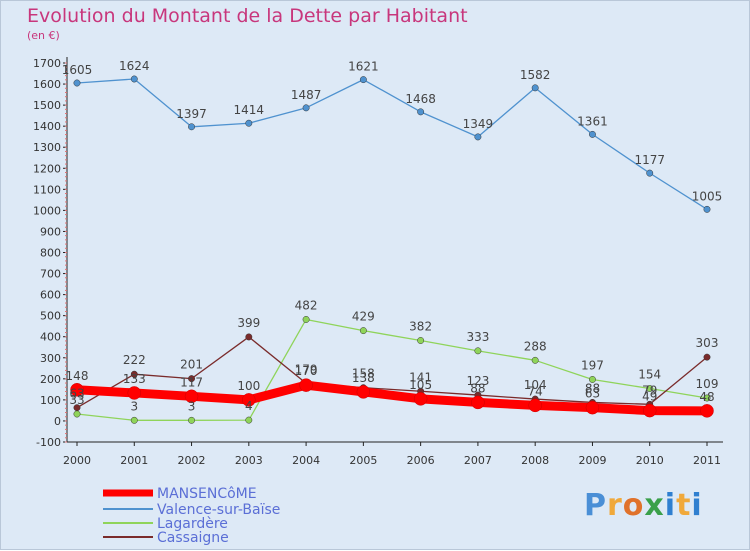  Describe the element at coordinates (192, 524) in the screenshot. I see `legend-label-2: Lagardère` at that location.